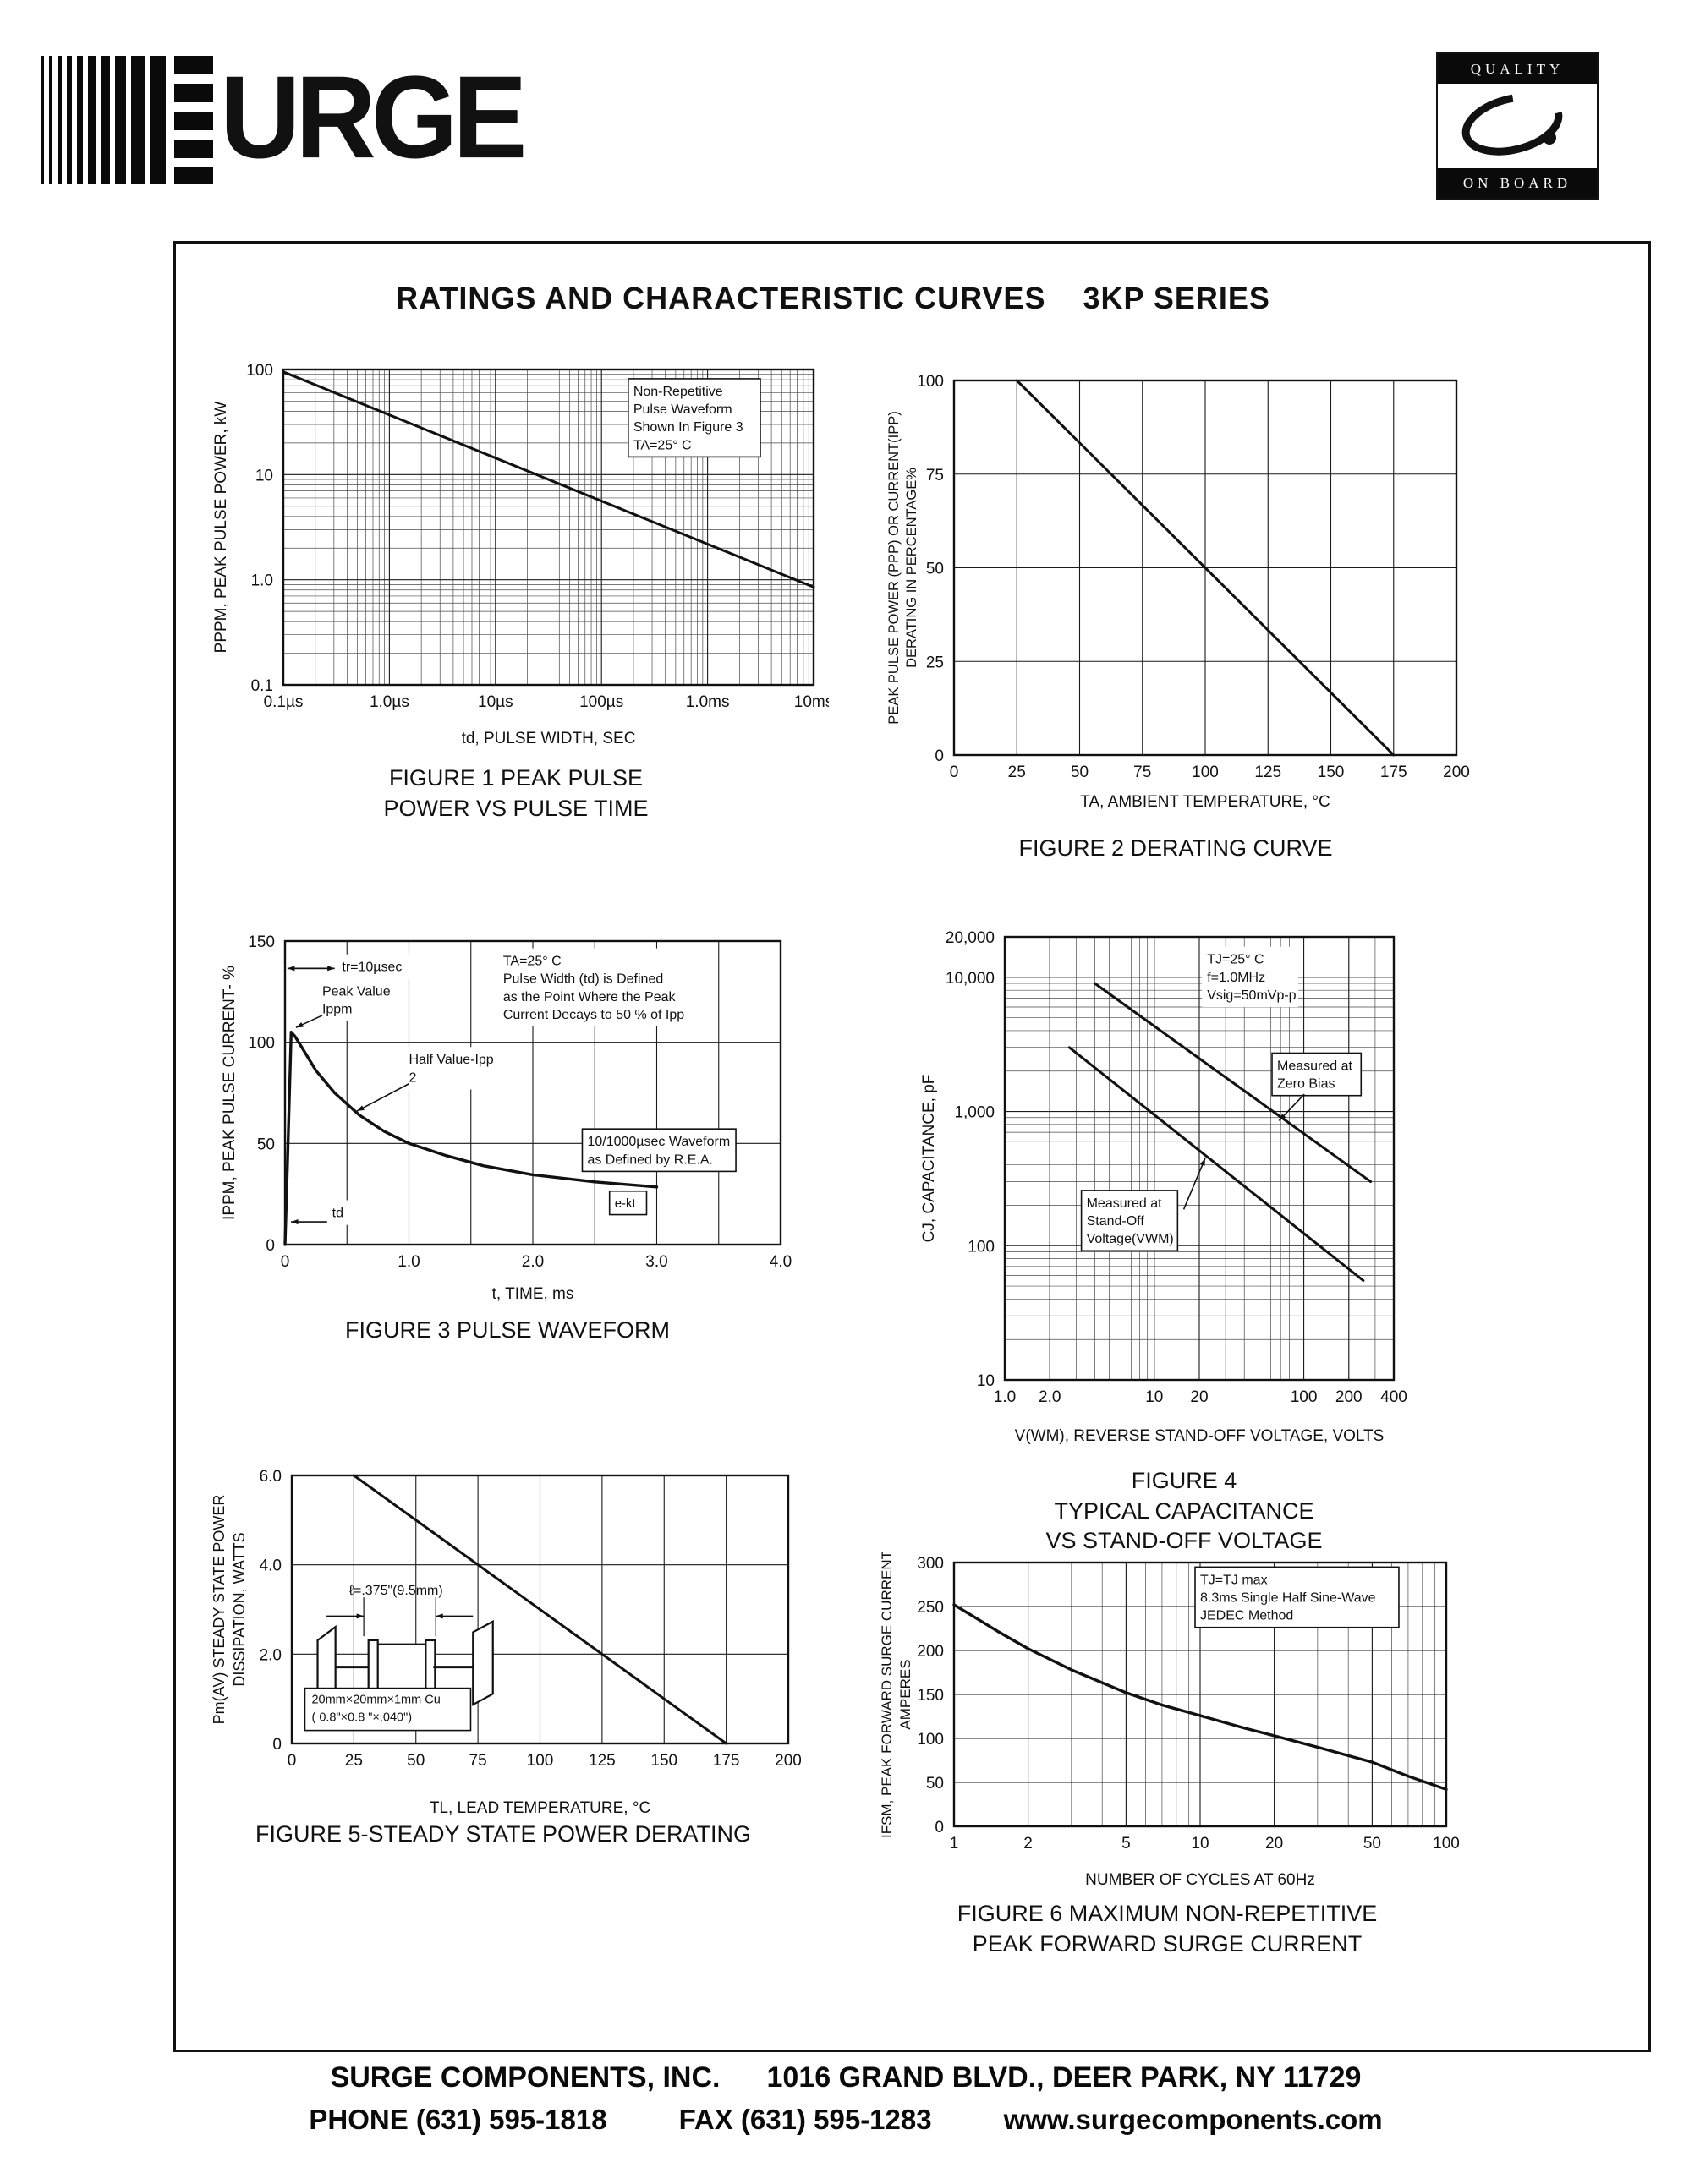 This screenshot has height=2184, width=1689. What do you see at coordinates (1517, 183) in the screenshot?
I see `quality-badge-bottom-label: ON BOARD` at bounding box center [1517, 183].